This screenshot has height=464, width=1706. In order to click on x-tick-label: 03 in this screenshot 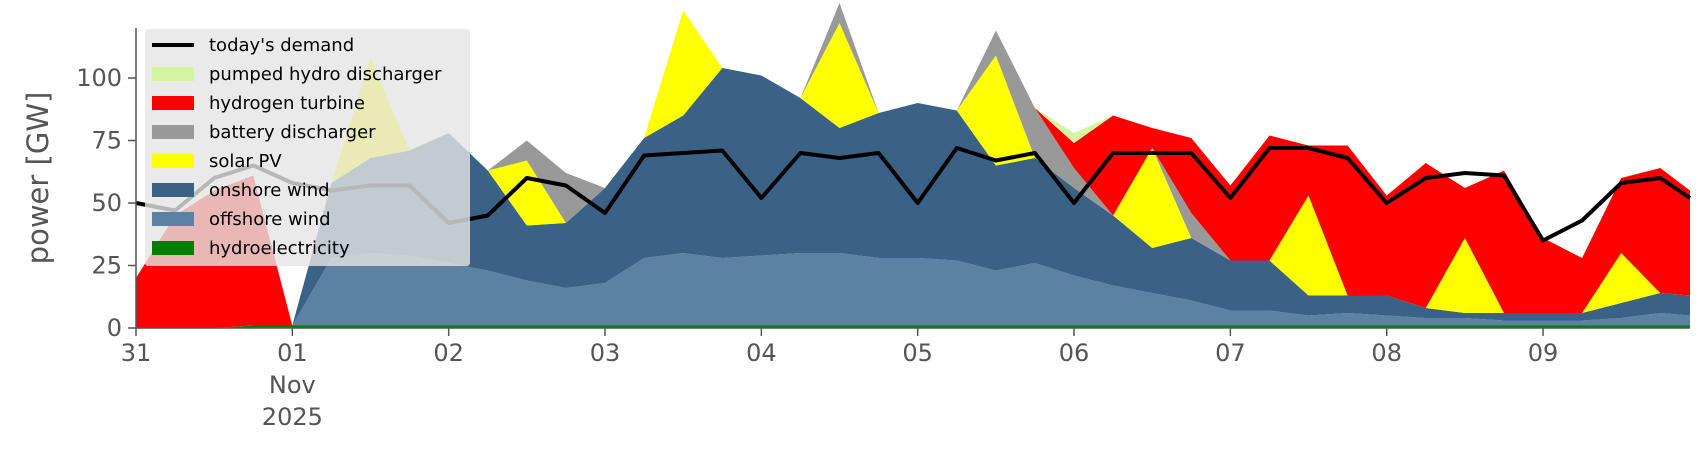, I will do `click(605, 353)`.